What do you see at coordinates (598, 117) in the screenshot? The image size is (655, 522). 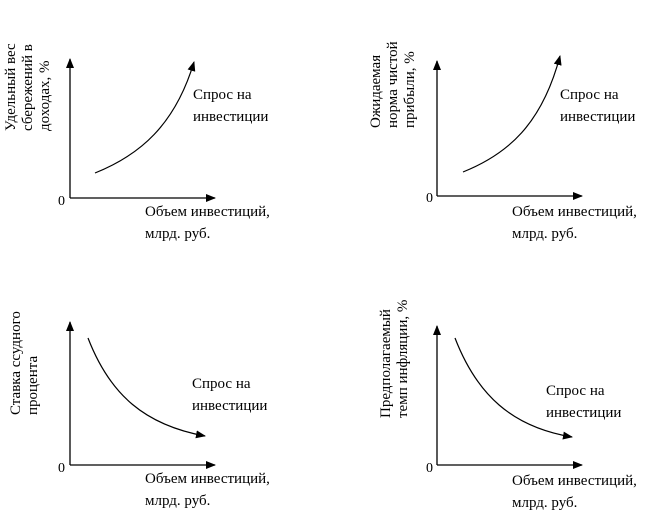 I see `panel-2-curve-label-line-2: инвестиции` at bounding box center [598, 117].